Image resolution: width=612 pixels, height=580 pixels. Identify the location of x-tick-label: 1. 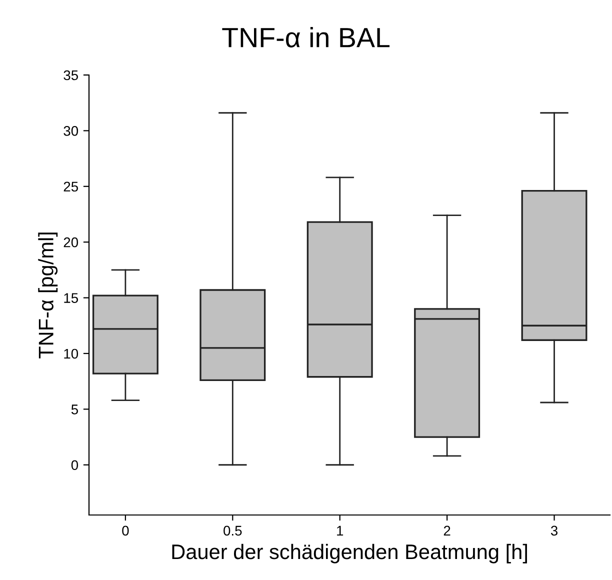
(340, 531).